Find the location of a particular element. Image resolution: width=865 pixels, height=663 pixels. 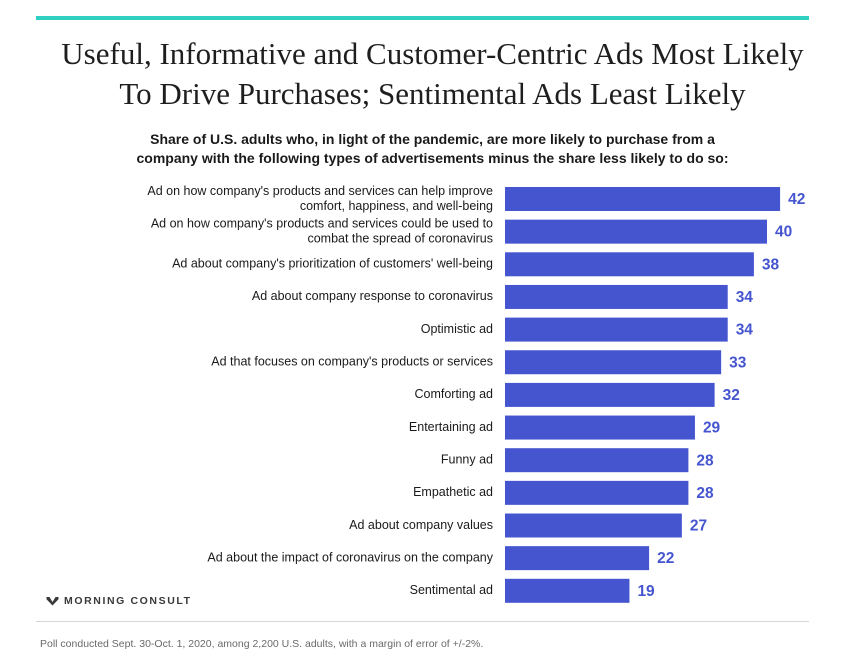

category-label-8: Funny ad is located at coordinates (467, 459).